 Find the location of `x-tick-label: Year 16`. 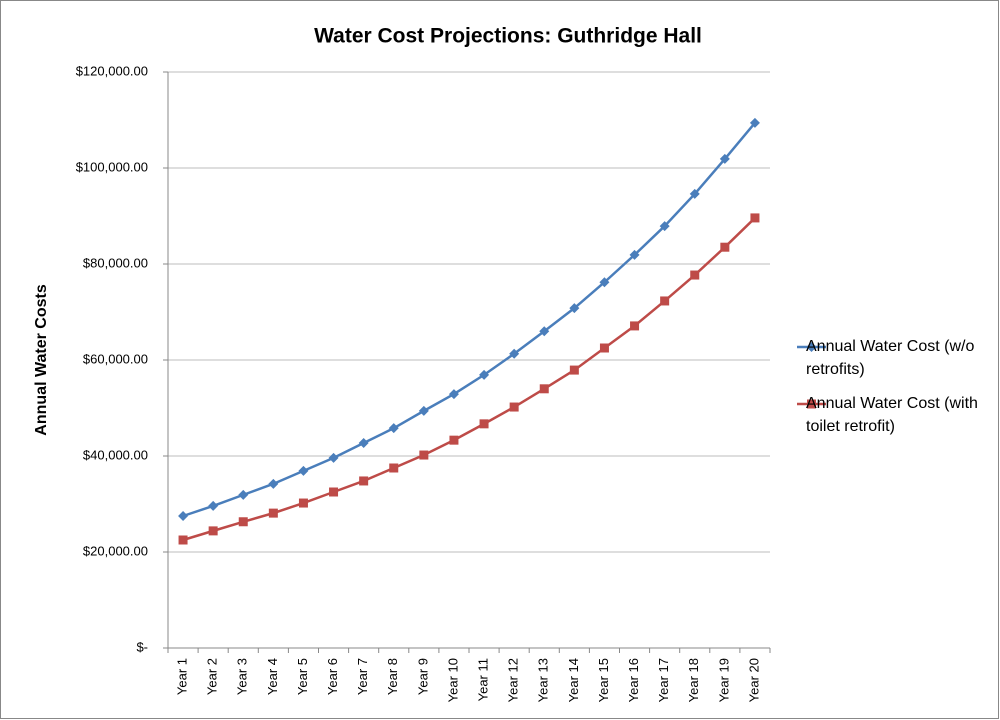

x-tick-label: Year 16 is located at coordinates (633, 680).